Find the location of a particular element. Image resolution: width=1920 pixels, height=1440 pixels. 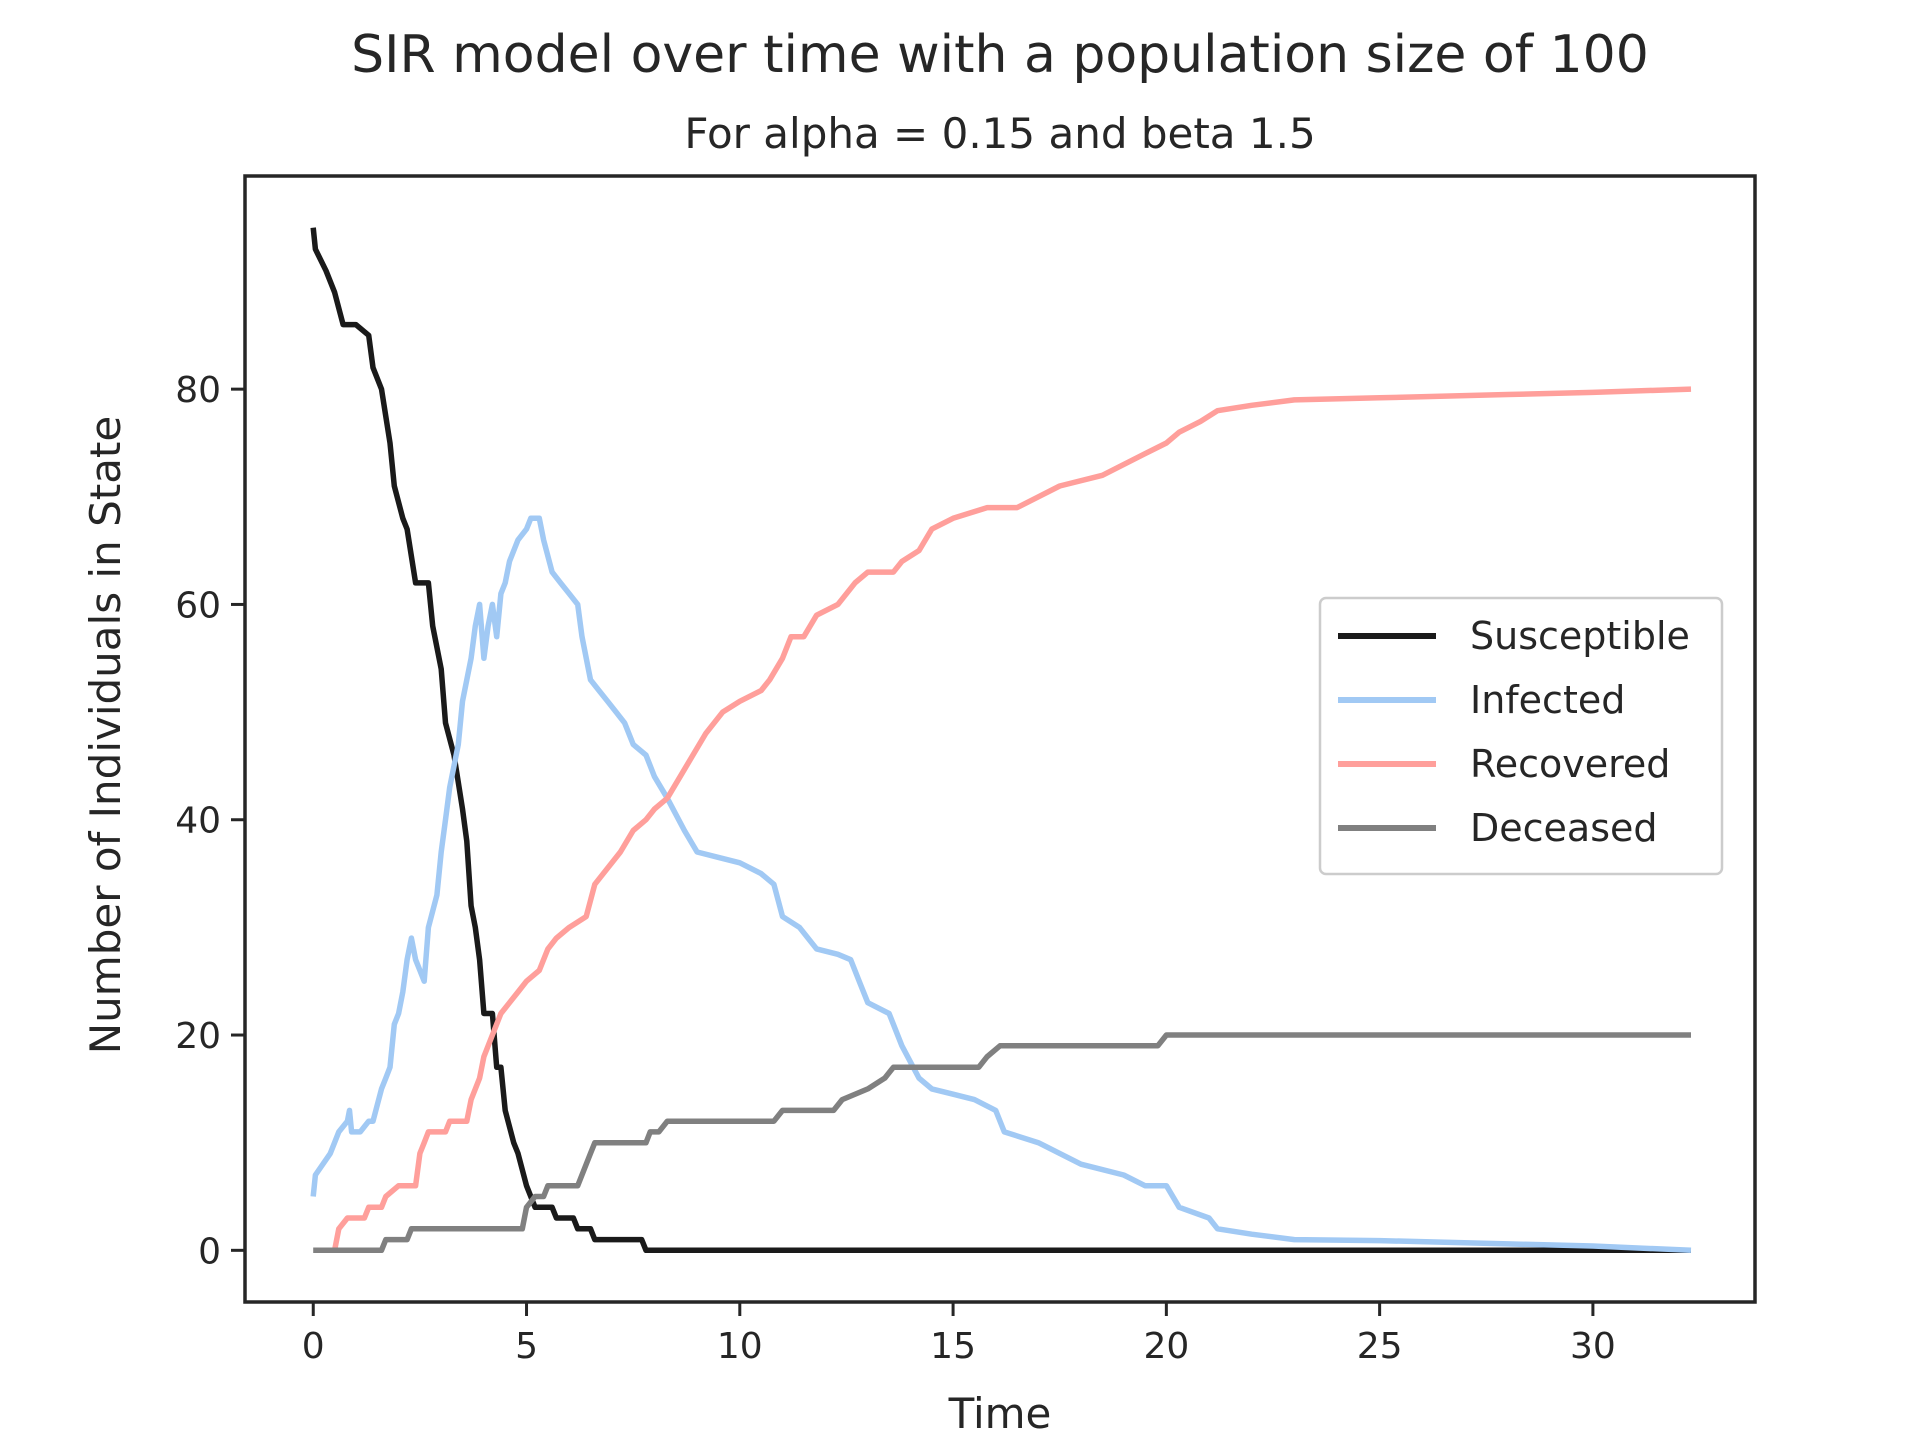

legend-label: Susceptible is located at coordinates (1580, 636).